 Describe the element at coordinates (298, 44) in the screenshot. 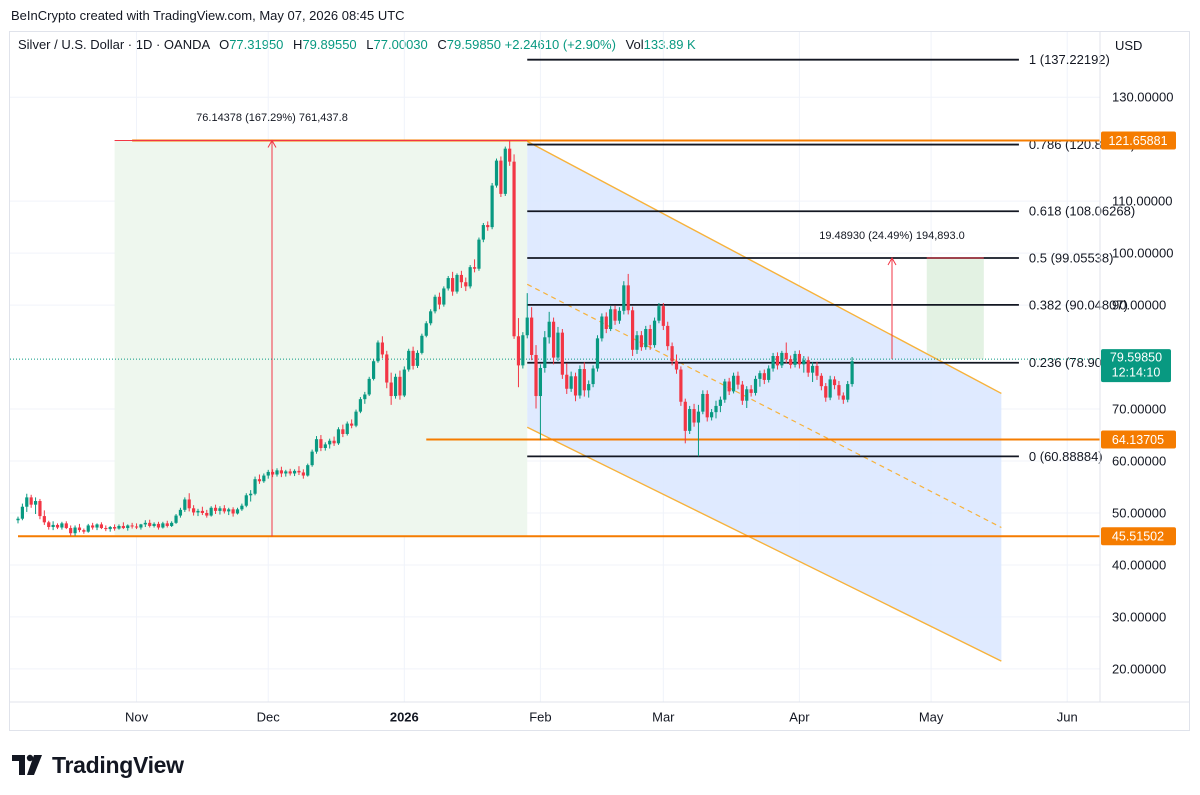

I see `high-label: H` at that location.